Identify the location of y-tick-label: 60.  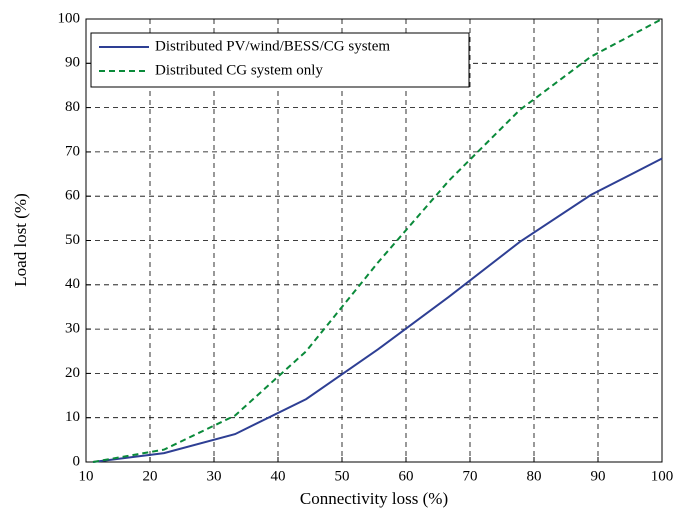
(72, 196).